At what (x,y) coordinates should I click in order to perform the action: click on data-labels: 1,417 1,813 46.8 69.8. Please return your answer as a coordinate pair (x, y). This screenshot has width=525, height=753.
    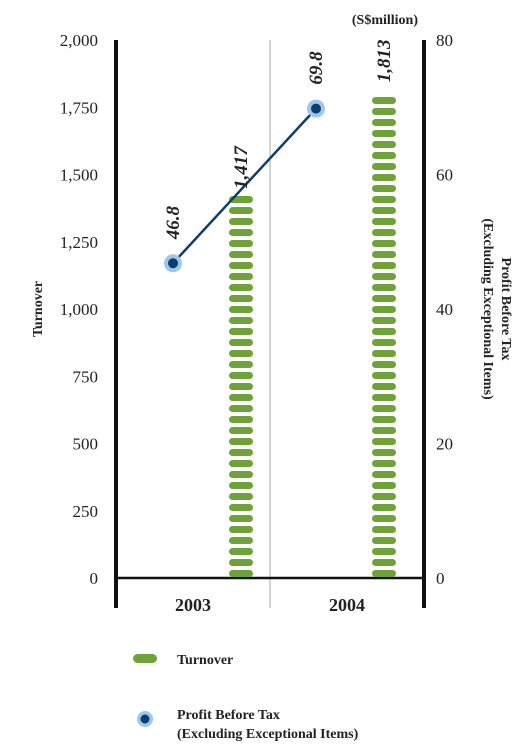
    Looking at the image, I should click on (279, 140).